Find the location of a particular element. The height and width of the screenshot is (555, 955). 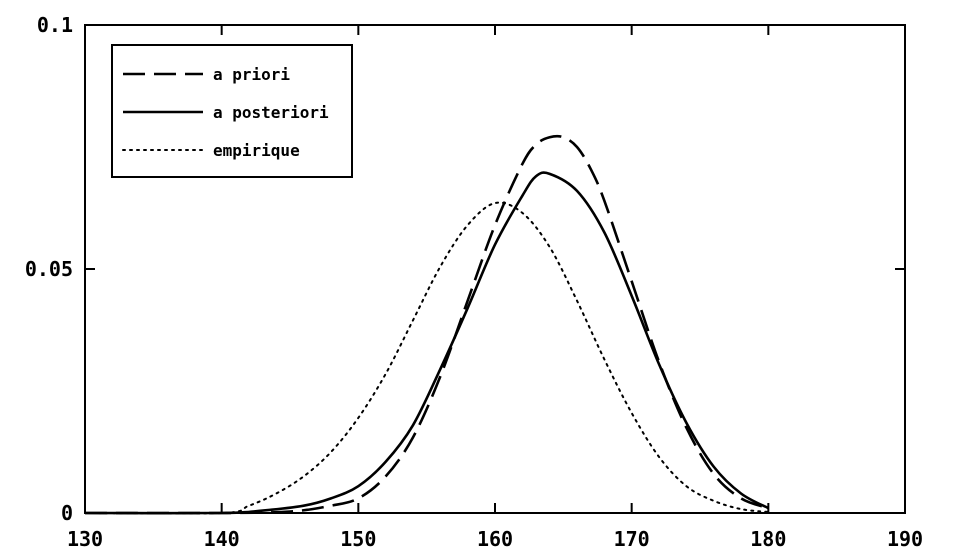

x-tick-label: 130 is located at coordinates (85, 539).